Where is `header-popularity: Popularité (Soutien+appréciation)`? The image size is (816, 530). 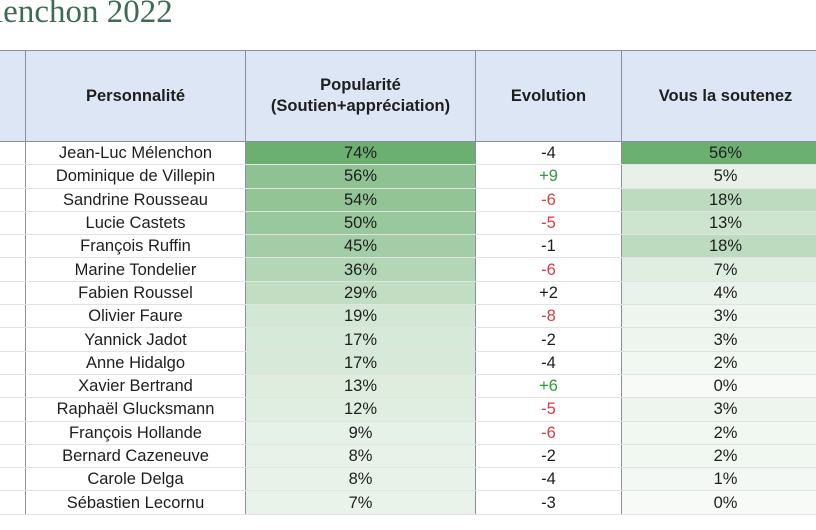
header-popularity: Popularité (Soutien+appréciation) is located at coordinates (361, 96).